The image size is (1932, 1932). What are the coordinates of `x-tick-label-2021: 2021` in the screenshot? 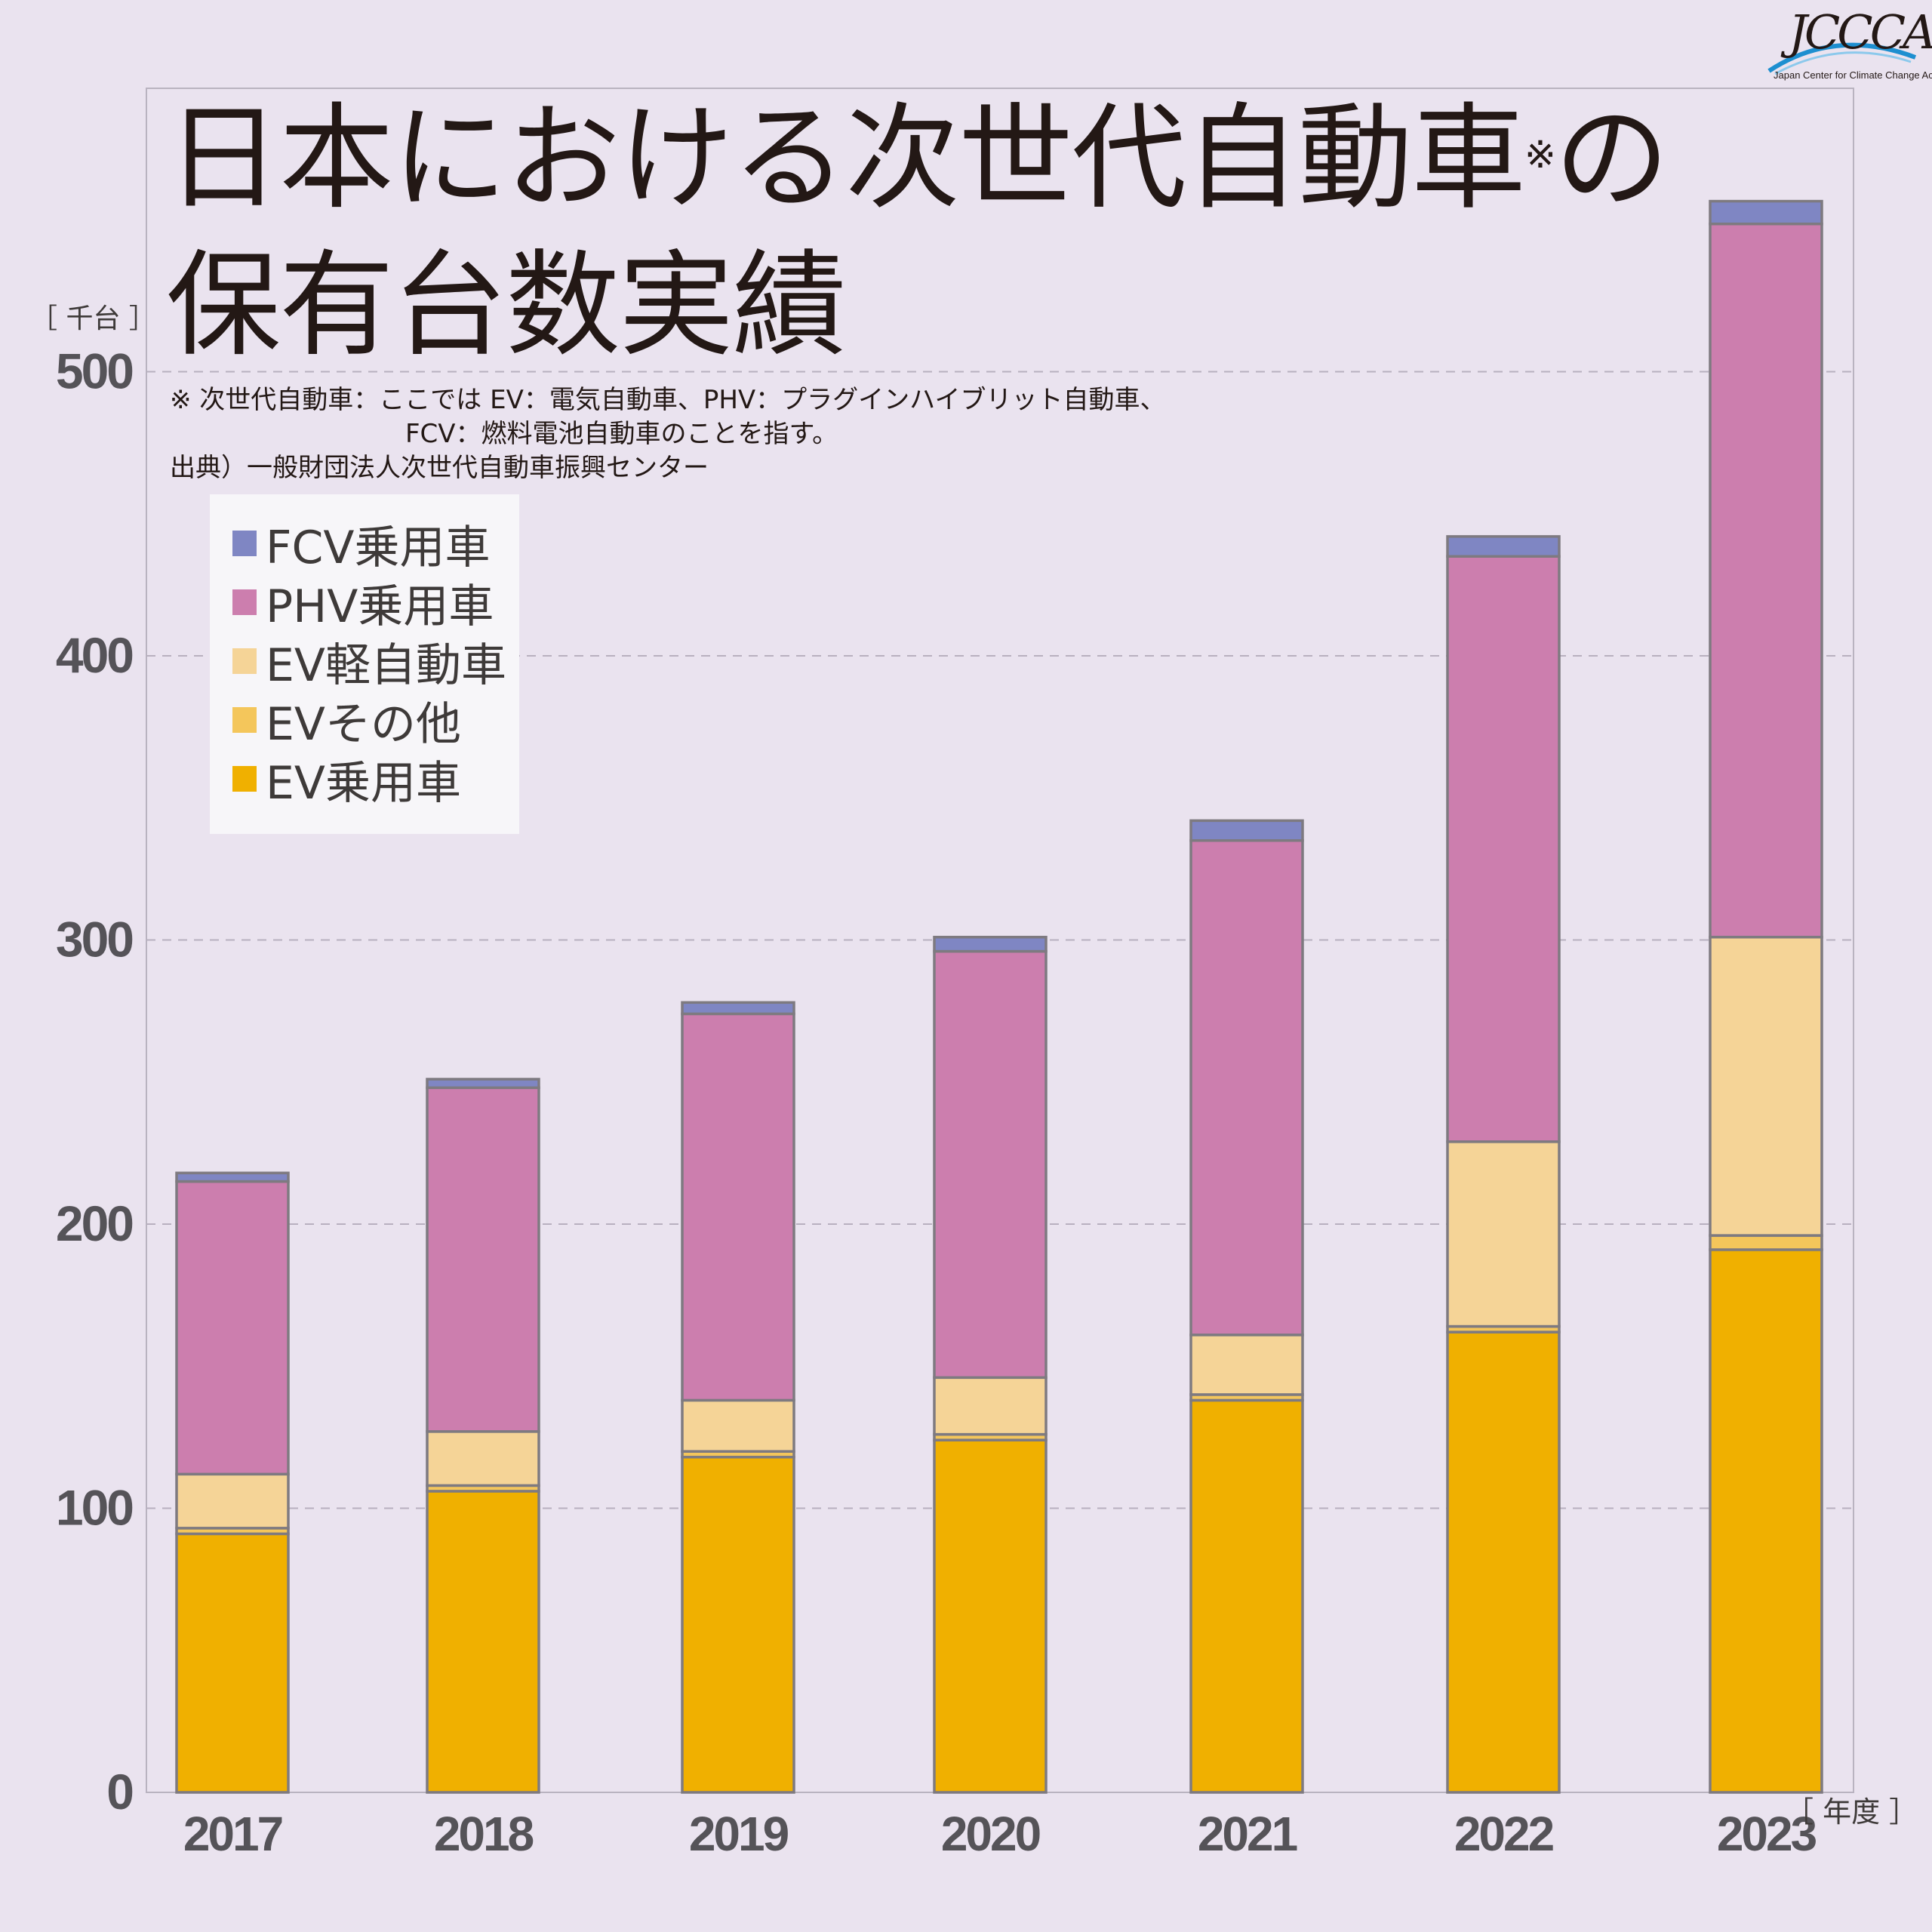 It's located at (1247, 1834).